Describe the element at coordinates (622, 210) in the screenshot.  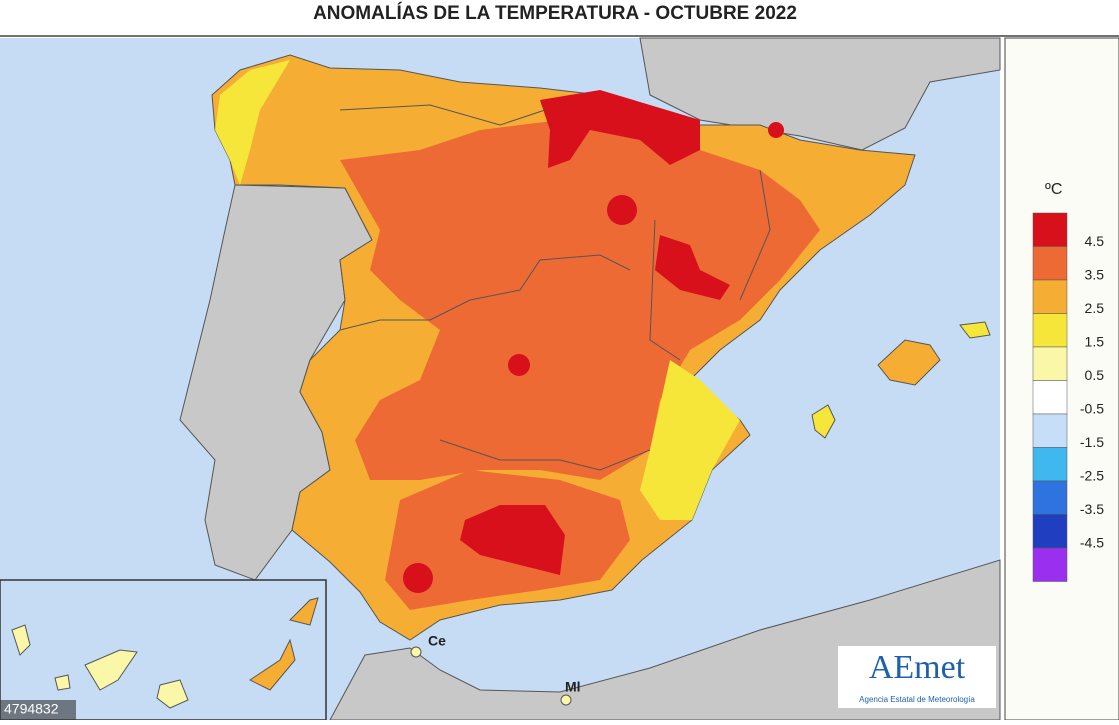
I see `anomaly-4.5-spot` at that location.